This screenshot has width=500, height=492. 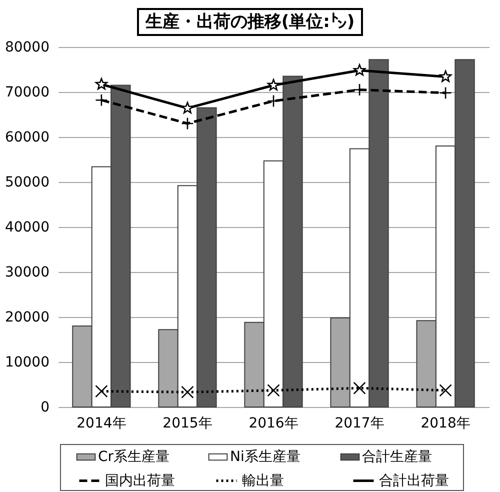 What do you see at coordinates (250, 22) in the screenshot?
I see `chart-title: 生産・出荷の推移(単位:㌧)` at bounding box center [250, 22].